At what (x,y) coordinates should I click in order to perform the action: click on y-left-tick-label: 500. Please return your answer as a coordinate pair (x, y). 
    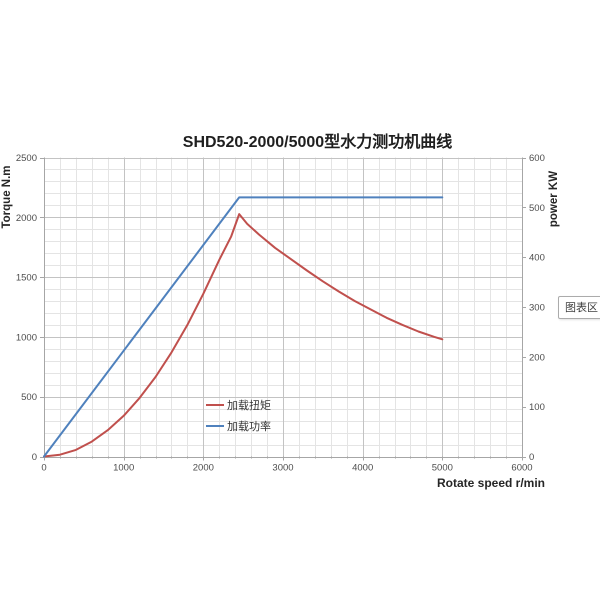
    Looking at the image, I should click on (29, 397).